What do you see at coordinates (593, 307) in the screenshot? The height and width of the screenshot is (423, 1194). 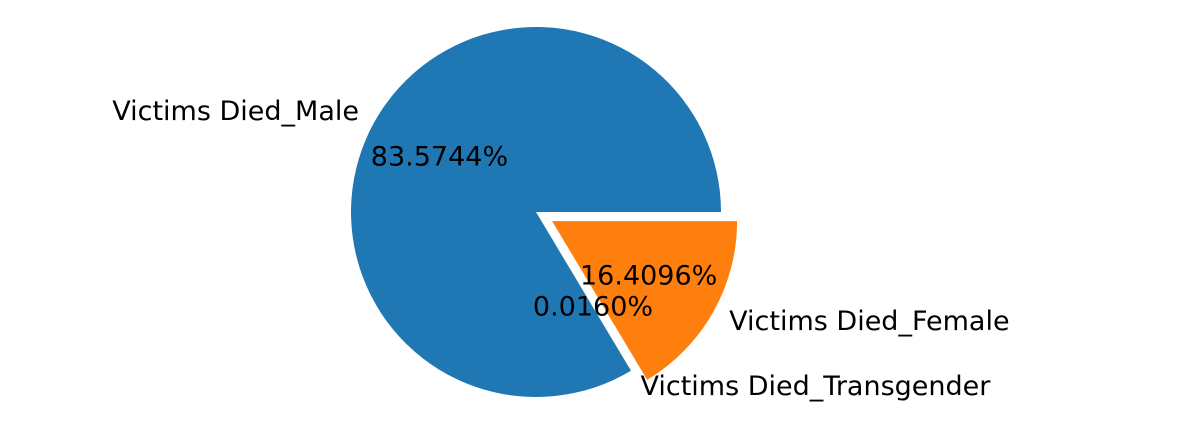 I see `pie-pct-label-victims-died-transgender: 0.0160%` at bounding box center [593, 307].